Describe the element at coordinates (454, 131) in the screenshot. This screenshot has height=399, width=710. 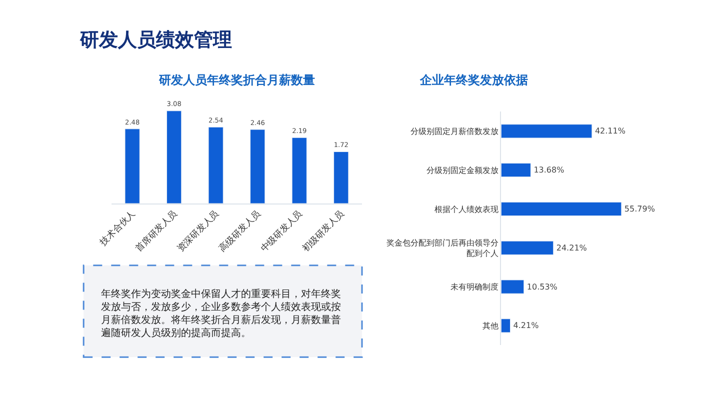
I see `y-tick-label: 分级别固定月薪倍数发放` at that location.